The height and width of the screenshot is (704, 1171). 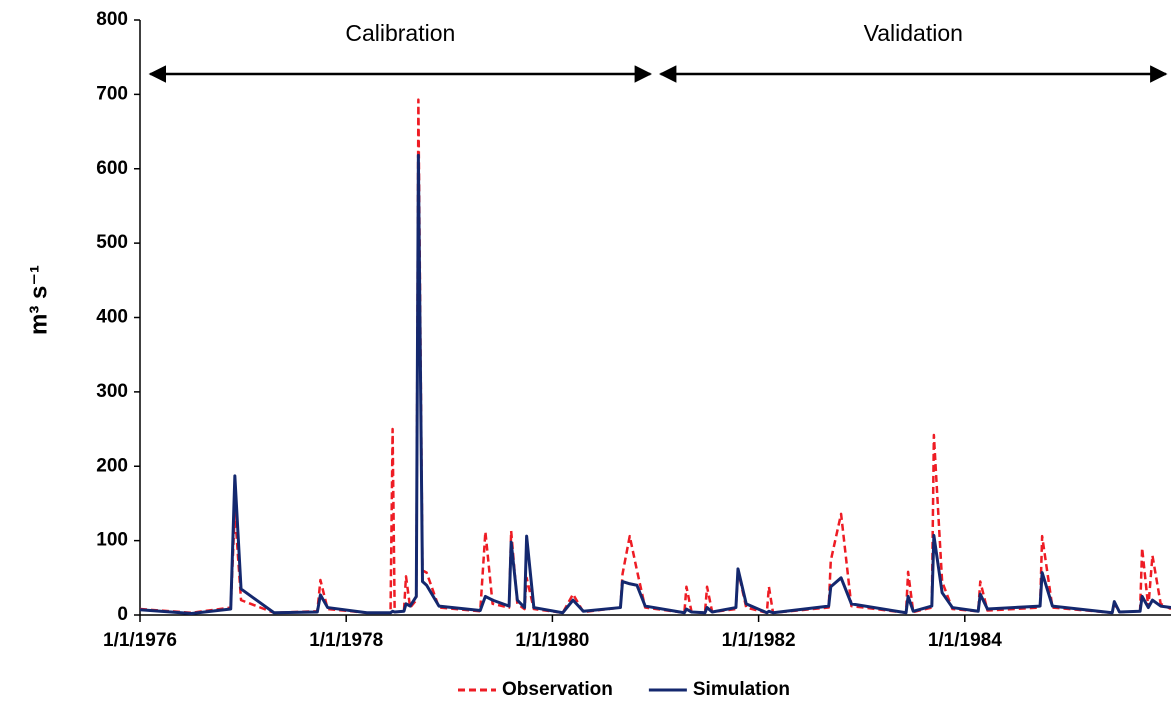 I want to click on y-tick-label: 100, so click(x=112, y=540).